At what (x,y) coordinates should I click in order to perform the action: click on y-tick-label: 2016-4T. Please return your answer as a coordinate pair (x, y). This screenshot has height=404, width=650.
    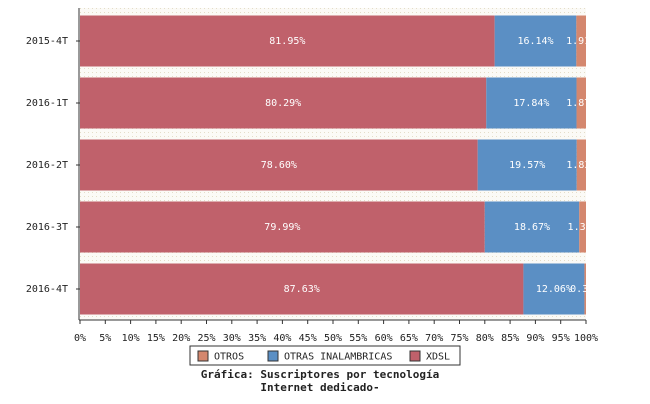
    Looking at the image, I should click on (47, 289).